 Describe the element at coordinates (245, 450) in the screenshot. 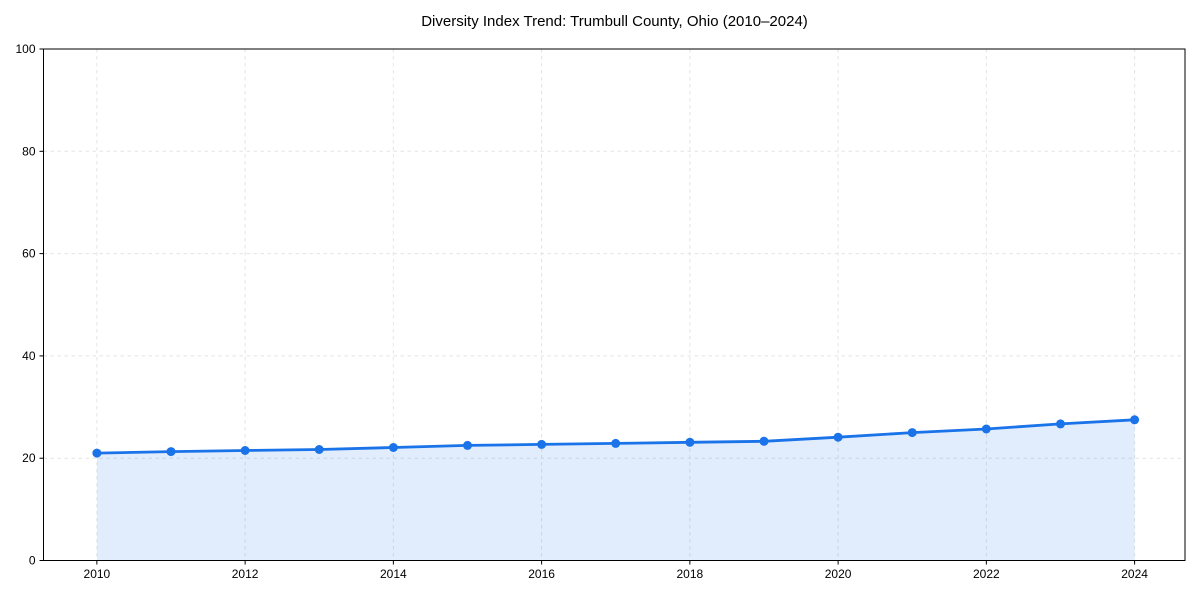

I see `data-point-2012` at that location.